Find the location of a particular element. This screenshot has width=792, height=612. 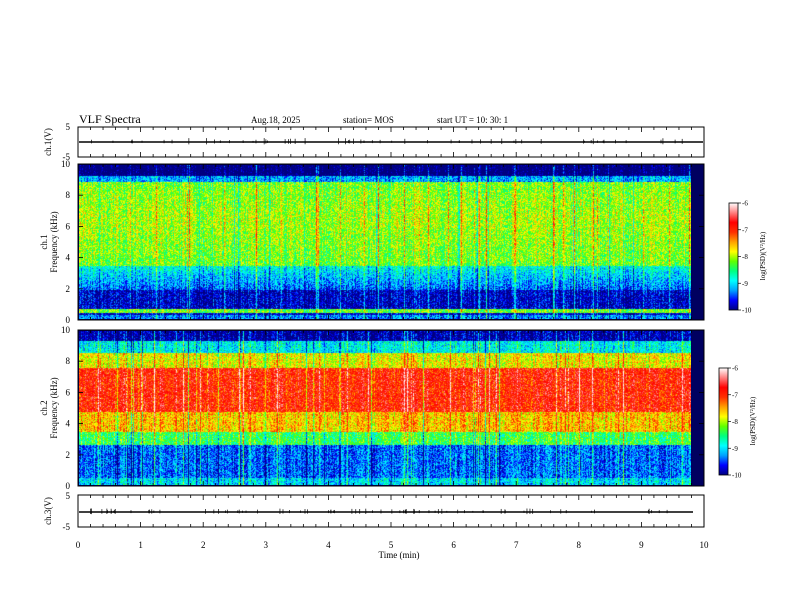

ch1-spectrogram-ytick-label: 0 is located at coordinates (68, 320).